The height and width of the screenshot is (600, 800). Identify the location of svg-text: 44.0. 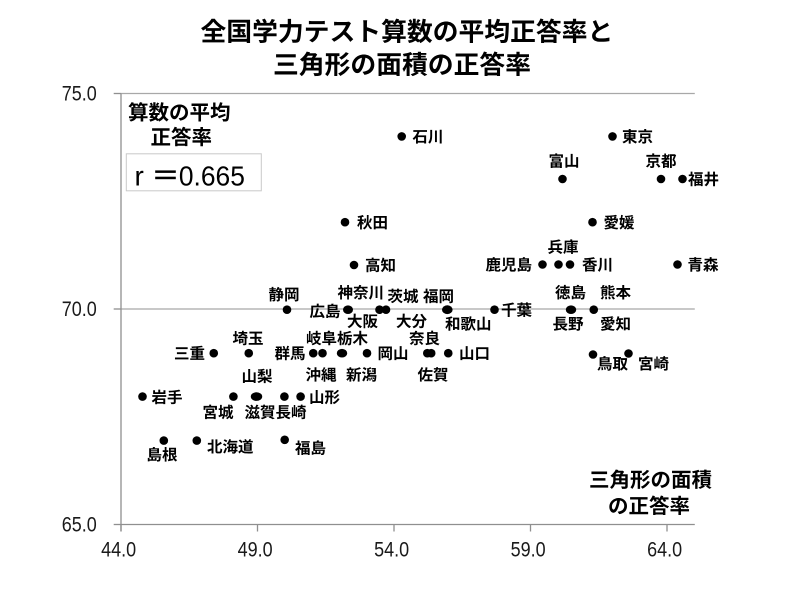
(118, 549).